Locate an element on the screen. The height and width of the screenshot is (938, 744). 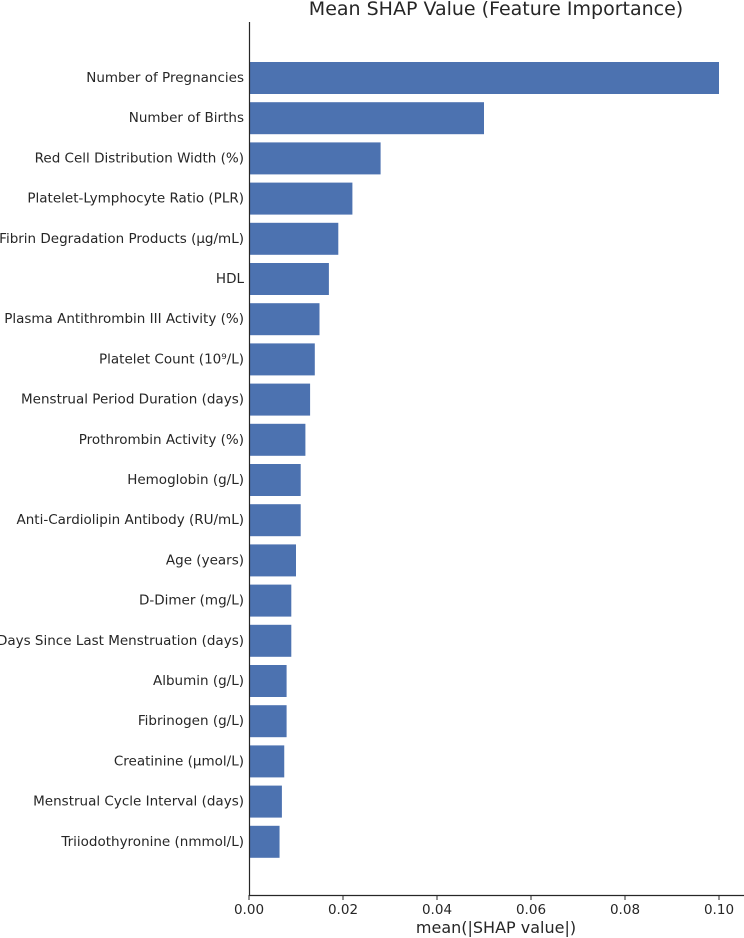
x-tick-label: 0.02 is located at coordinates (343, 910).